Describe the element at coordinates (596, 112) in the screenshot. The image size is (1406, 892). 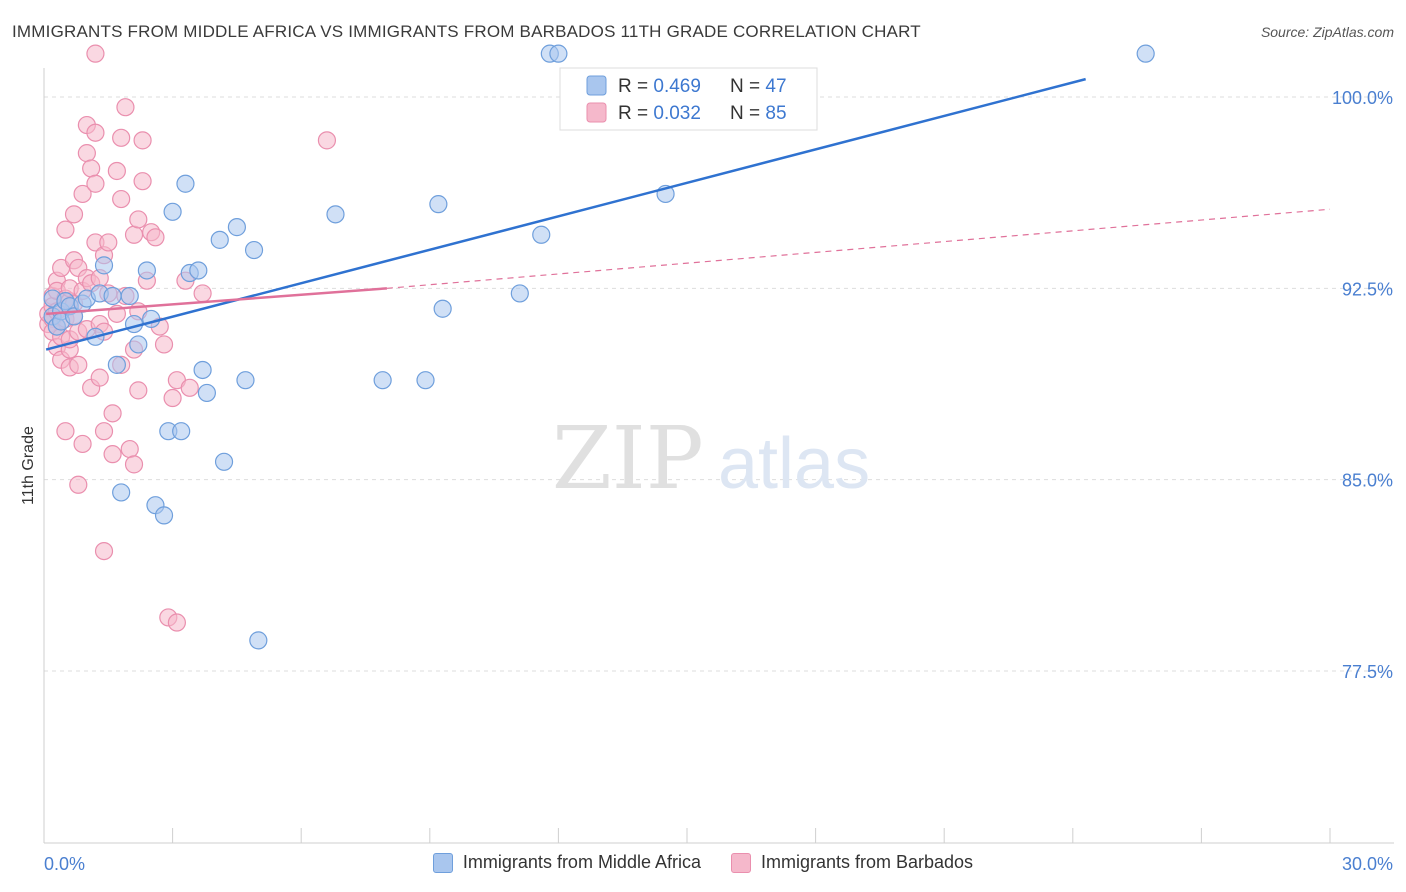
I see `legend-swatch-pink` at that location.